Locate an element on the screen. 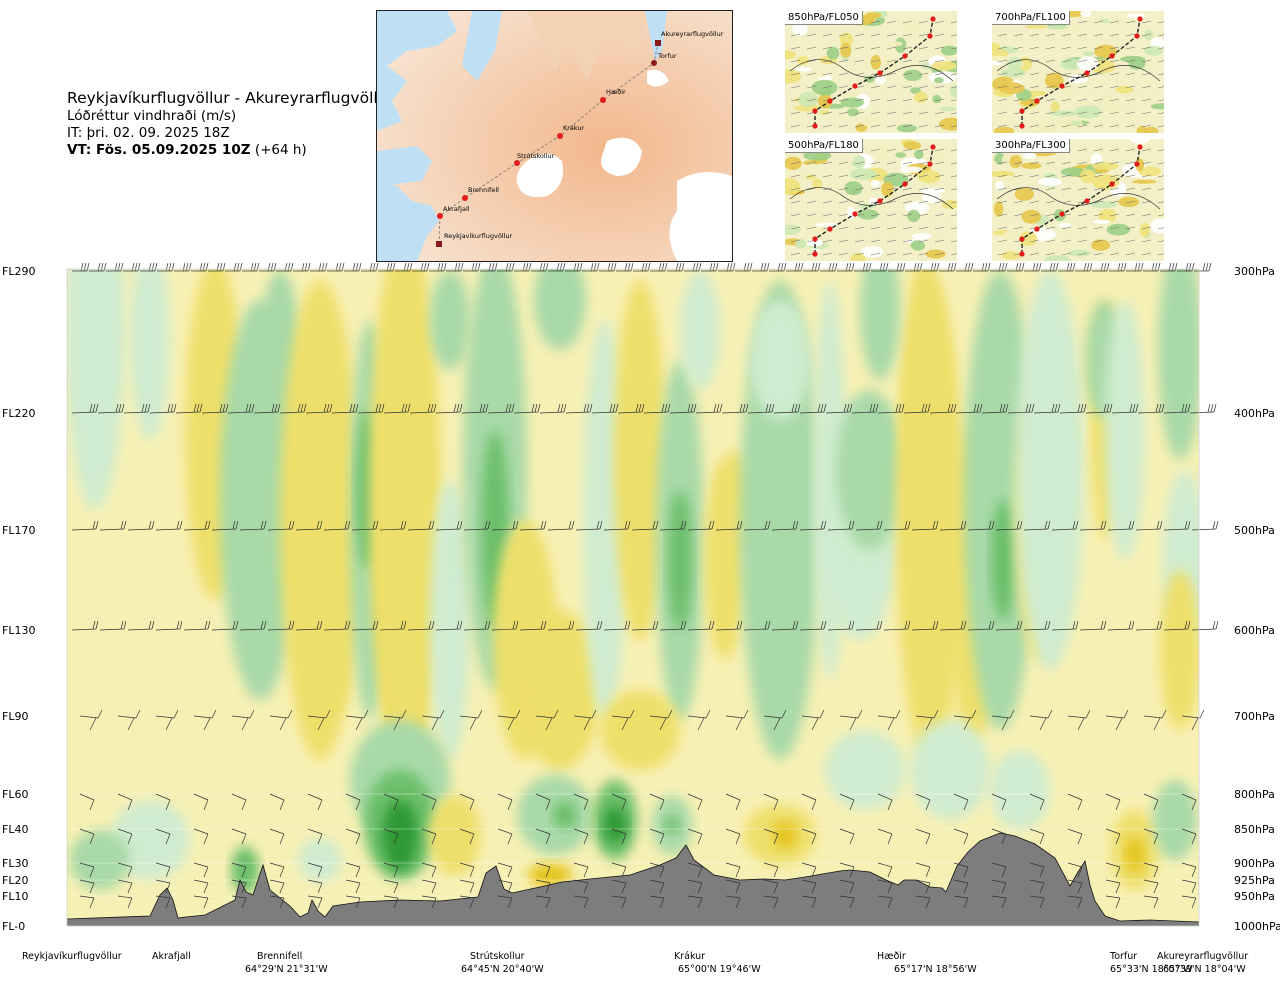 The height and width of the screenshot is (981, 1280). thumbnail-700hpa: 700hPa/FL100 is located at coordinates (1078, 72).